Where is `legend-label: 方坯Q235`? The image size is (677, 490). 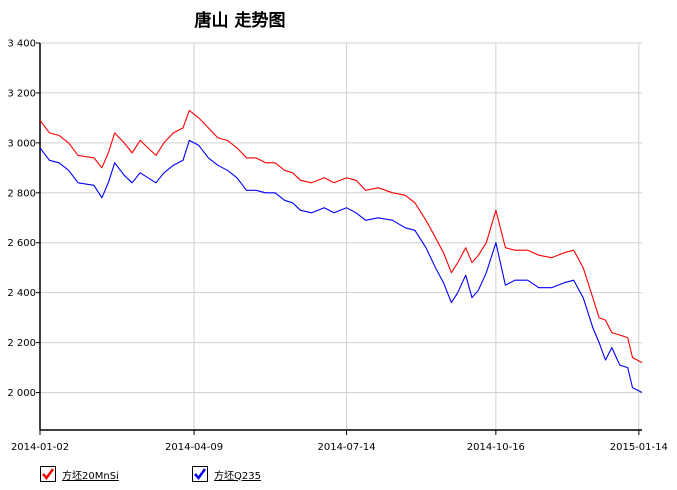 legend-label: 方坯Q235 is located at coordinates (237, 476).